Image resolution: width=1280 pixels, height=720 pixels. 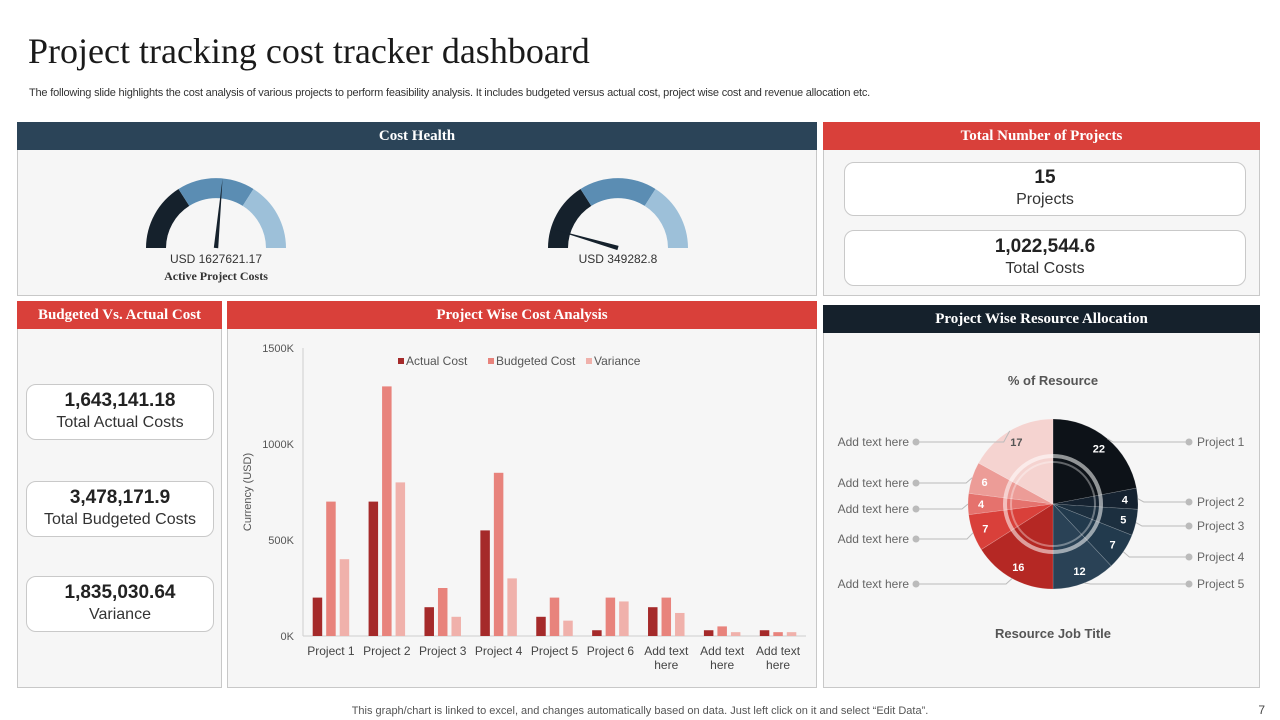 What do you see at coordinates (248, 492) in the screenshot?
I see `y-axis-label: Currency (USD)` at bounding box center [248, 492].